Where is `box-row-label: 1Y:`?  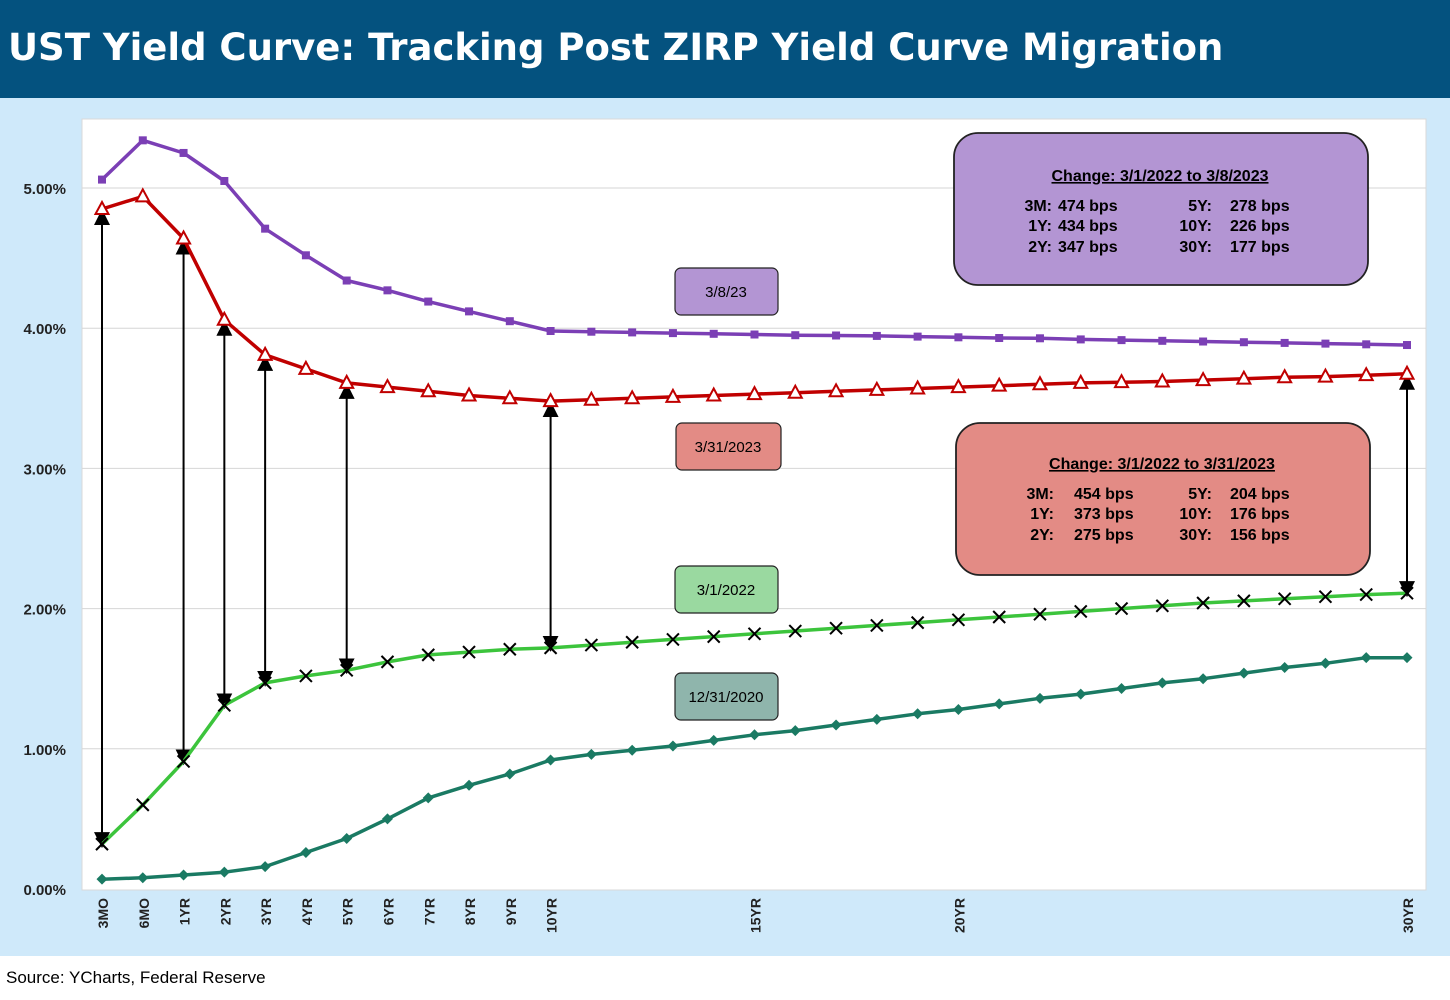
box-row-label: 1Y: is located at coordinates (1042, 514).